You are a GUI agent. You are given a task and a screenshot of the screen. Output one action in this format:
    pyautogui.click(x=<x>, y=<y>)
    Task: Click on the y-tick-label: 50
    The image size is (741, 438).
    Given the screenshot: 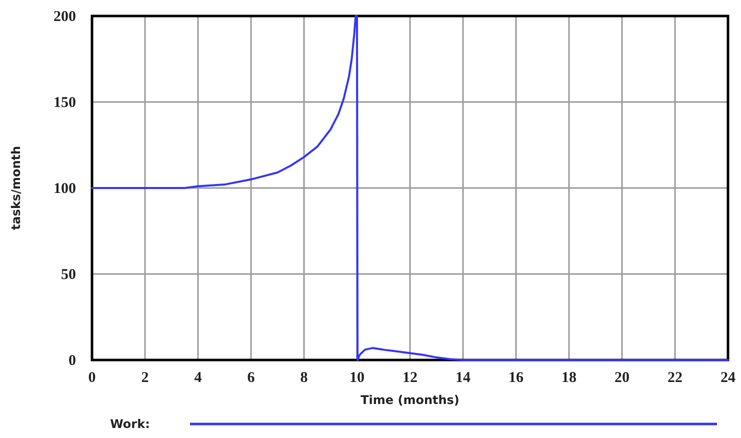 What is the action you would take?
    pyautogui.click(x=68, y=275)
    